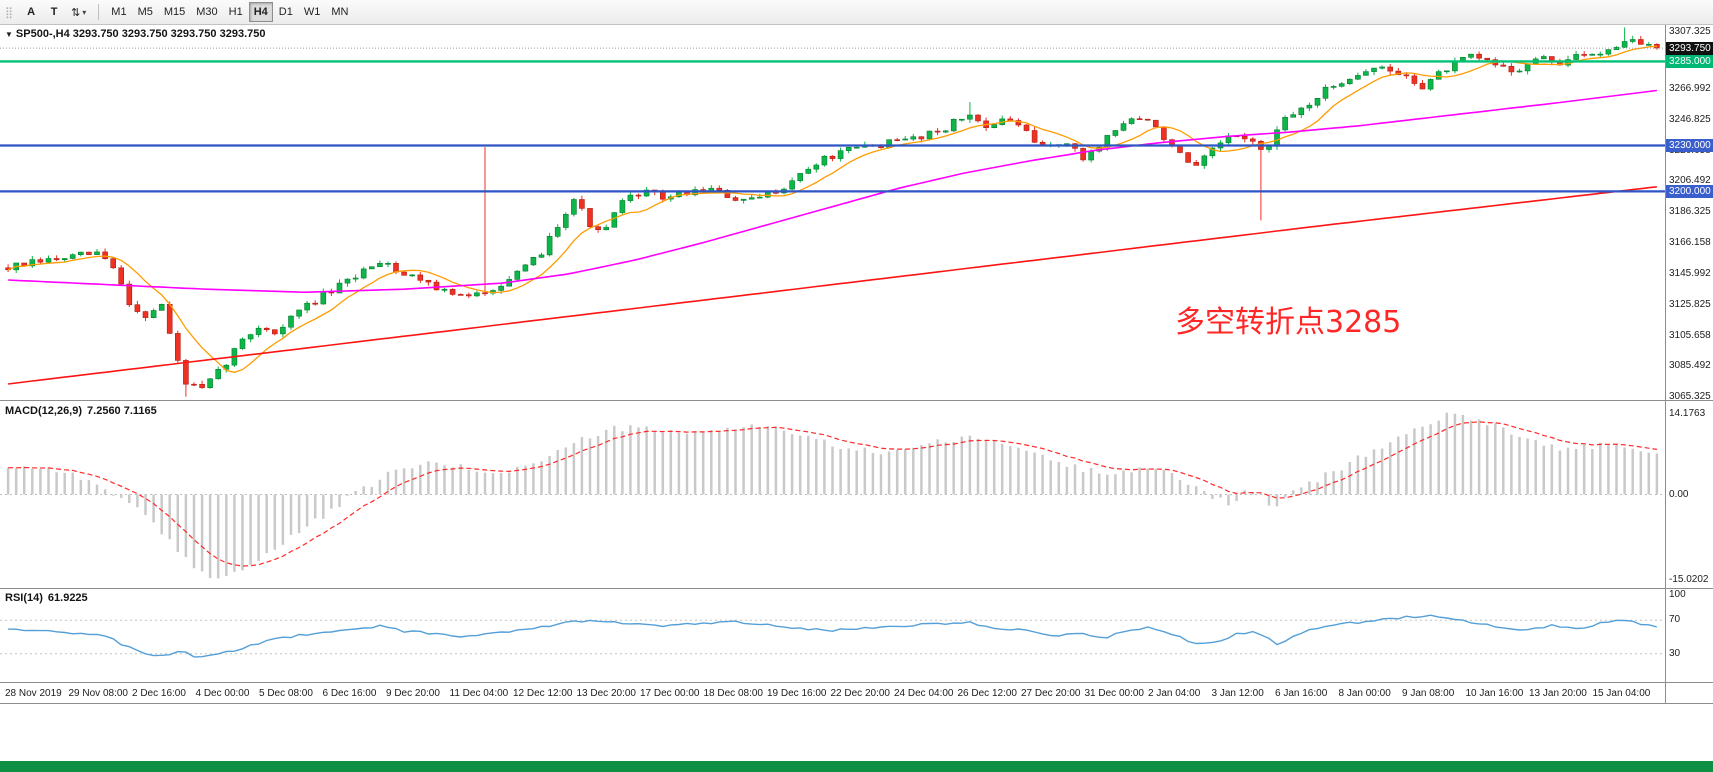  I want to click on time-axis-label: 9 Jan 08:00, so click(1428, 693).